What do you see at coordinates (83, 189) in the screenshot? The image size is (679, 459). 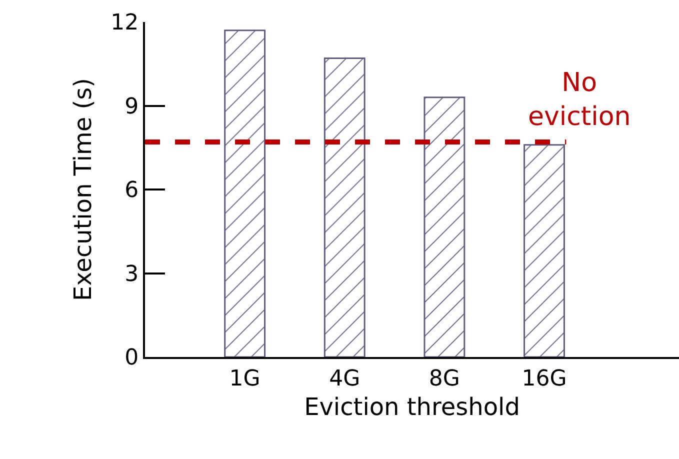 I see `y-axis-title: Execution Time (s)` at bounding box center [83, 189].